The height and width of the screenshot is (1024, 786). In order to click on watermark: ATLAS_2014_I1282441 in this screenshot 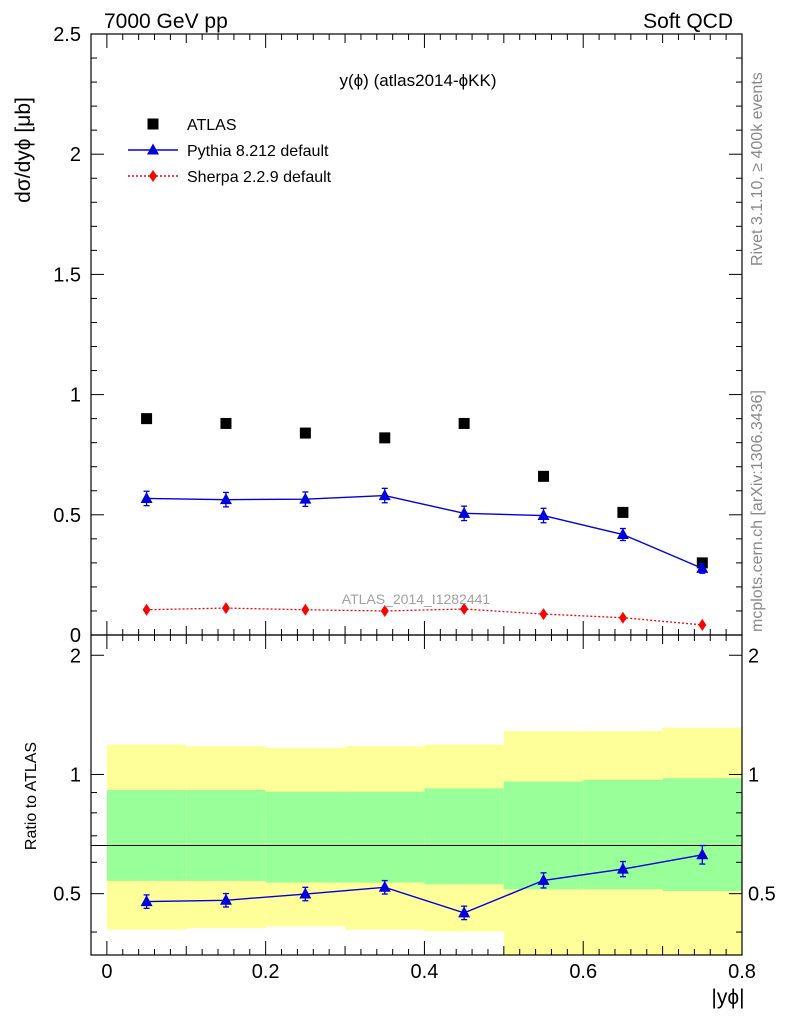, I will do `click(416, 599)`.